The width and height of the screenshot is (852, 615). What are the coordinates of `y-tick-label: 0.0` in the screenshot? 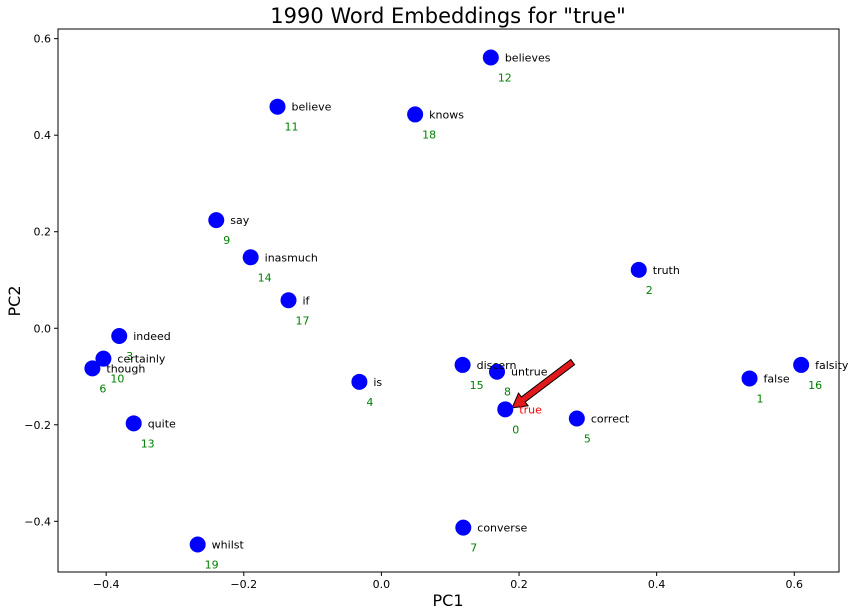 It's located at (43, 328).